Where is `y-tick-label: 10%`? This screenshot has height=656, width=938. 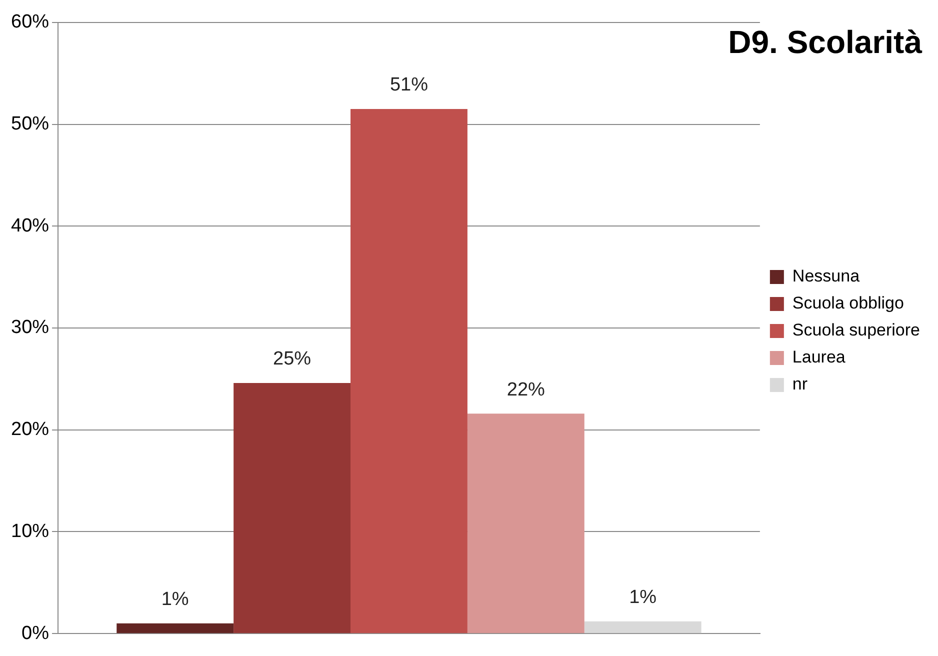
y-tick-label: 10% is located at coordinates (30, 531).